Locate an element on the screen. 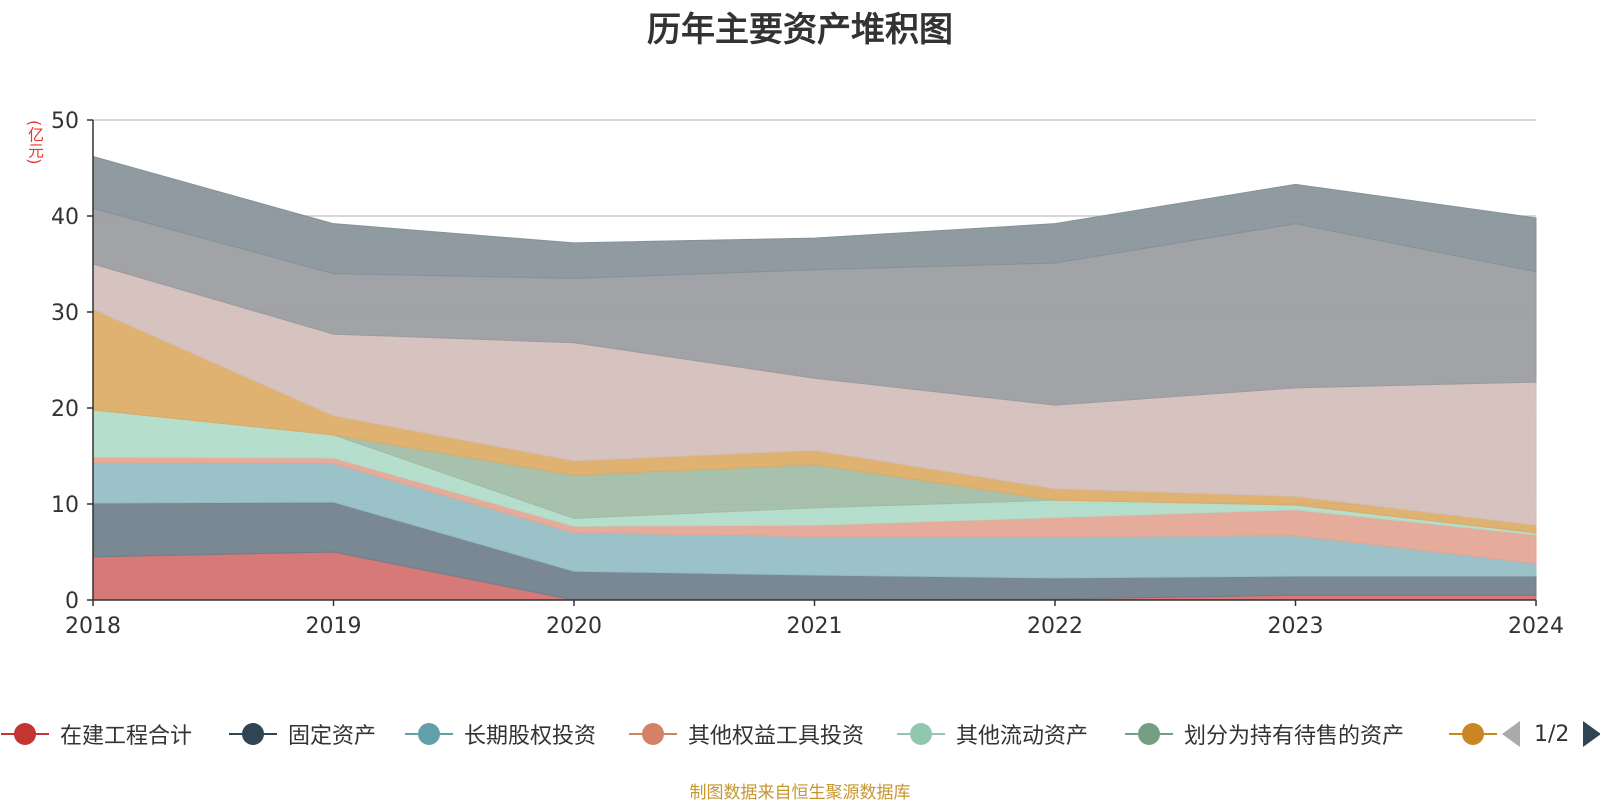 The width and height of the screenshot is (1600, 803). legend-item: 其他权益工具投资 is located at coordinates (746, 734).